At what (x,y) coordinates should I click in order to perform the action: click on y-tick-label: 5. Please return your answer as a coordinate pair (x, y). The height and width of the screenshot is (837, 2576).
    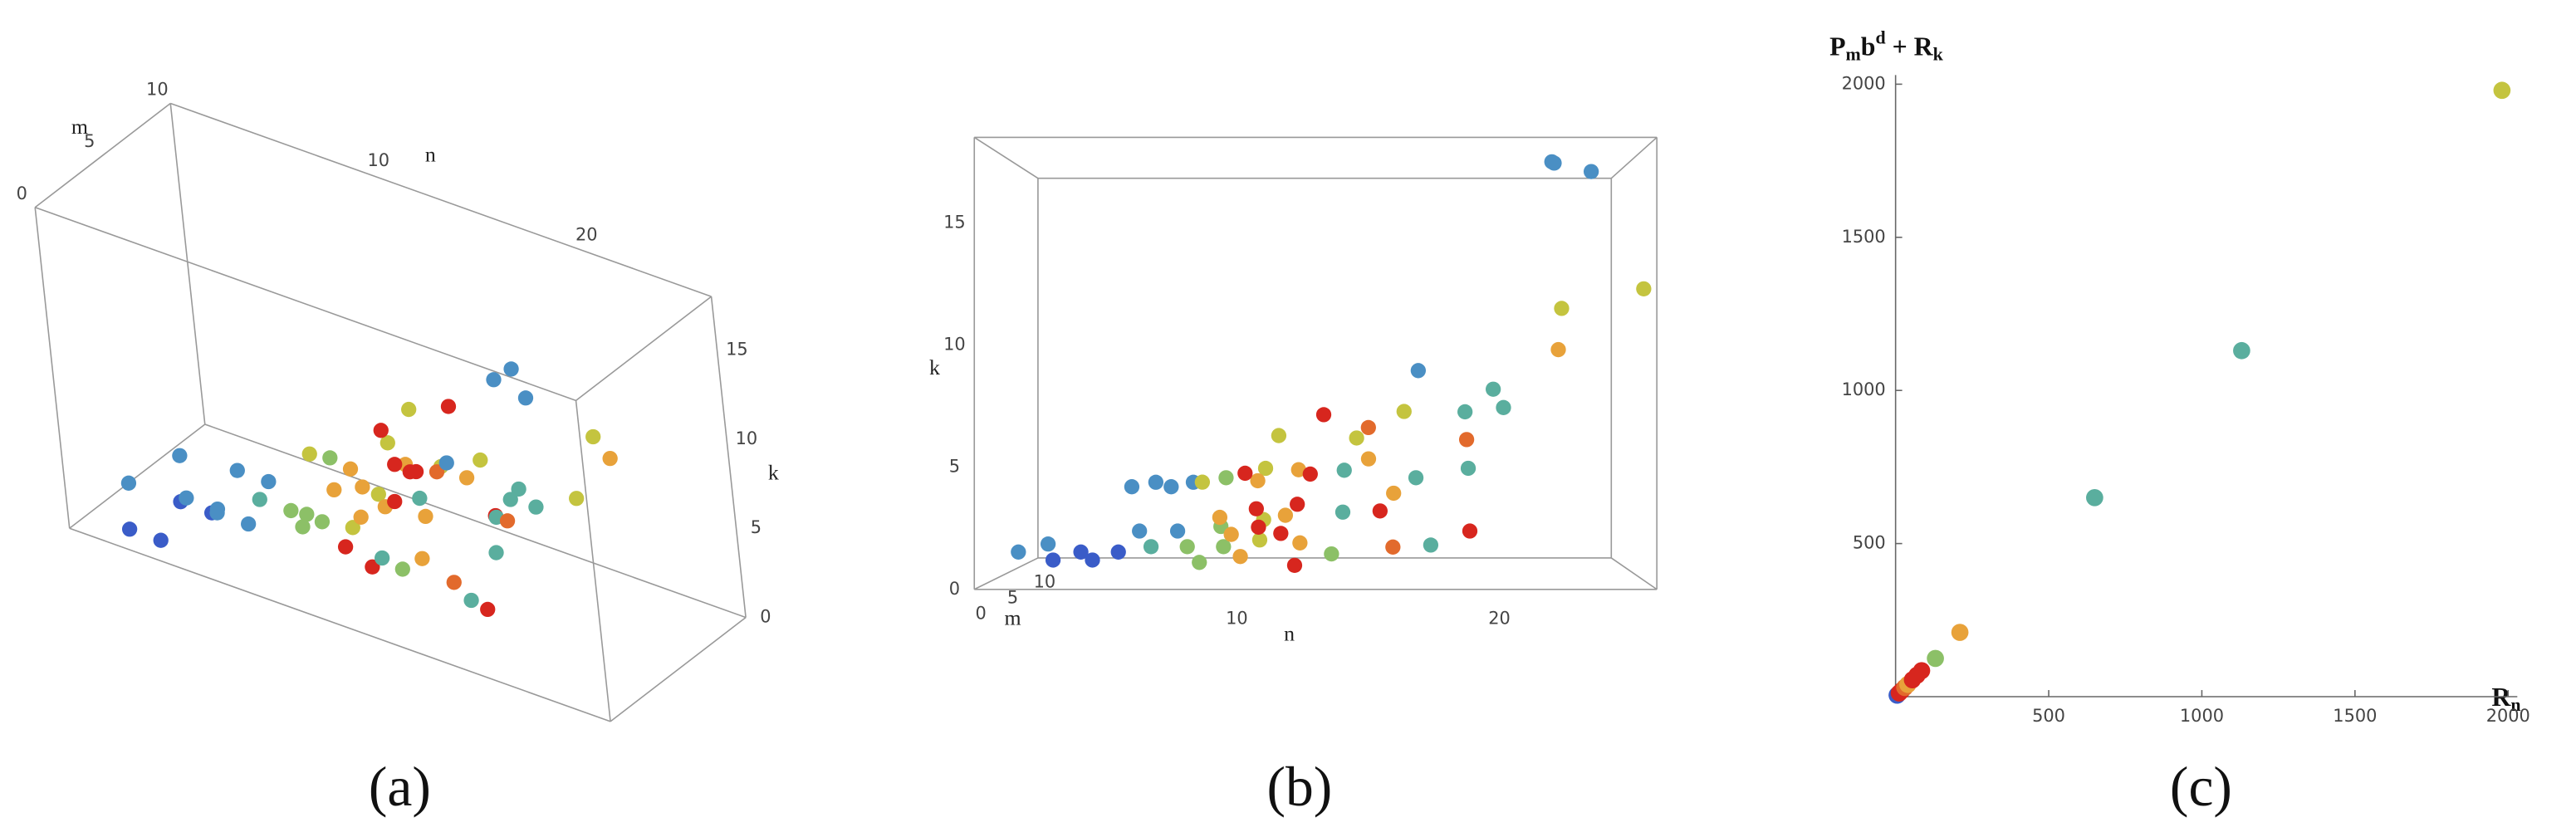
    Looking at the image, I should click on (756, 527).